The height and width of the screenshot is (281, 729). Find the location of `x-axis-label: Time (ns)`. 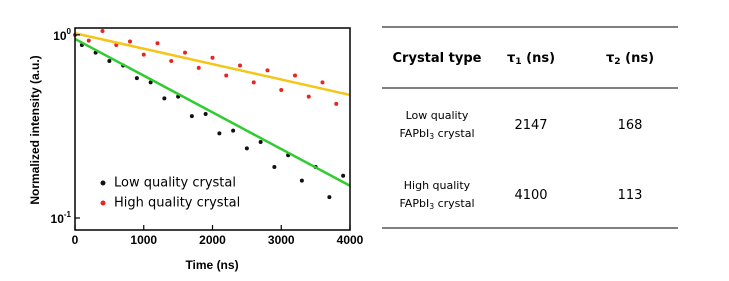

x-axis-label: Time (ns) is located at coordinates (211, 265).